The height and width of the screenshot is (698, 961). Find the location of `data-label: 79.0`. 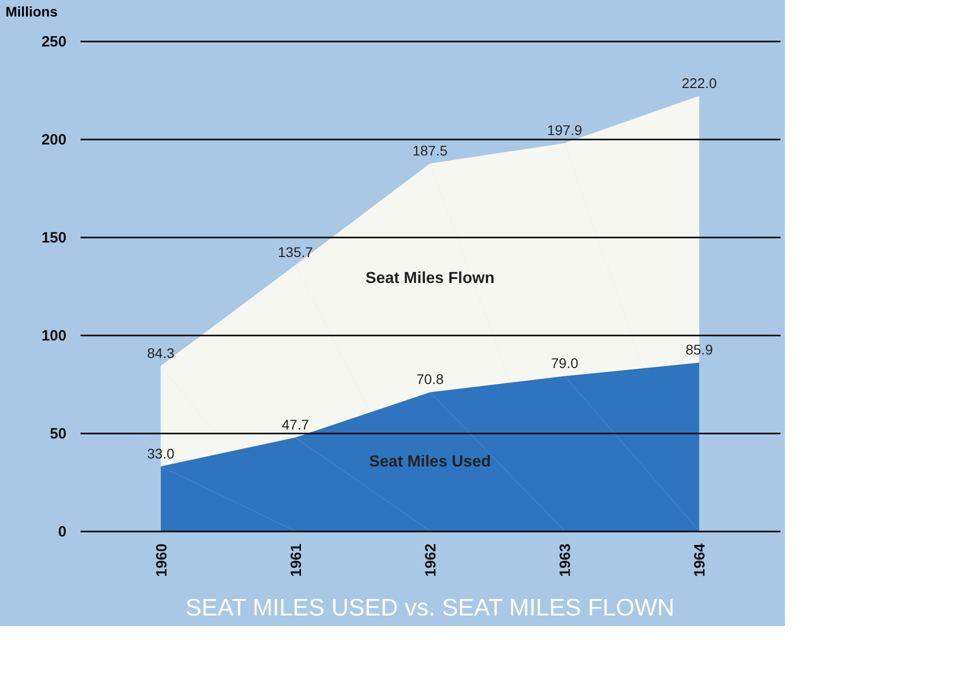

data-label: 79.0 is located at coordinates (564, 363).